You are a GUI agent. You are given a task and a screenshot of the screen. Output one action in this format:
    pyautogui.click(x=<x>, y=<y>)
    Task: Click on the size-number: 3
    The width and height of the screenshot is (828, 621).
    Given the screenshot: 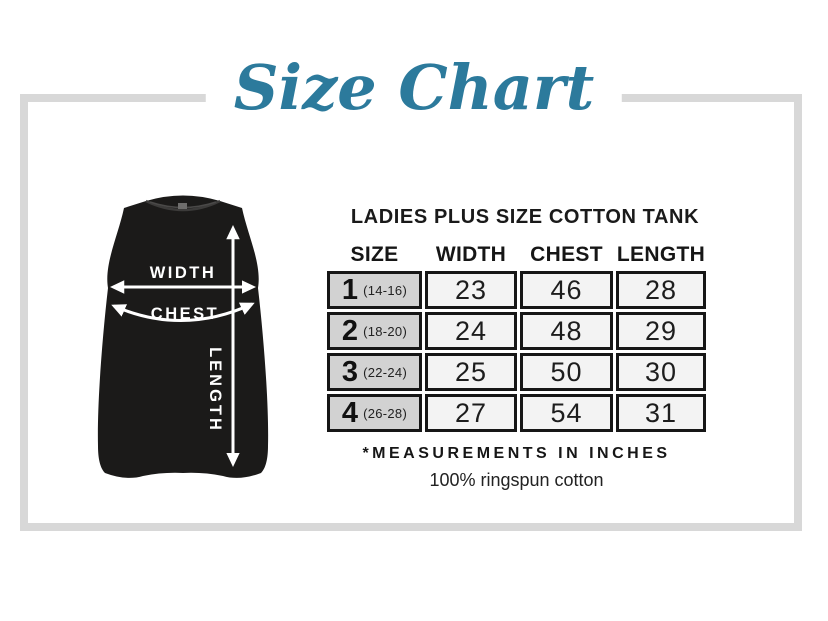 What is the action you would take?
    pyautogui.click(x=350, y=371)
    